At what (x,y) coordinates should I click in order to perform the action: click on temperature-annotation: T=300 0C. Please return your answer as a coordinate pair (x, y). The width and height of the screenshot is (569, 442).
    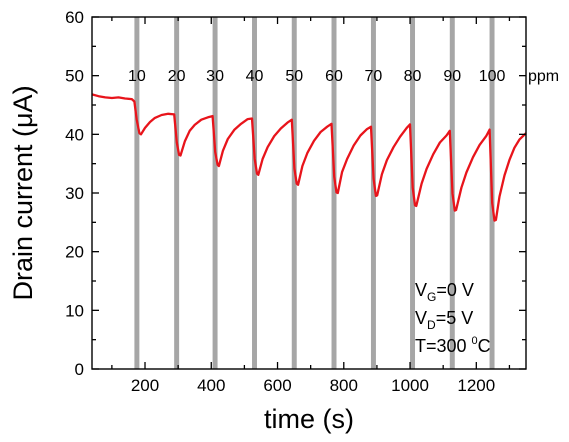
    Looking at the image, I should click on (453, 345).